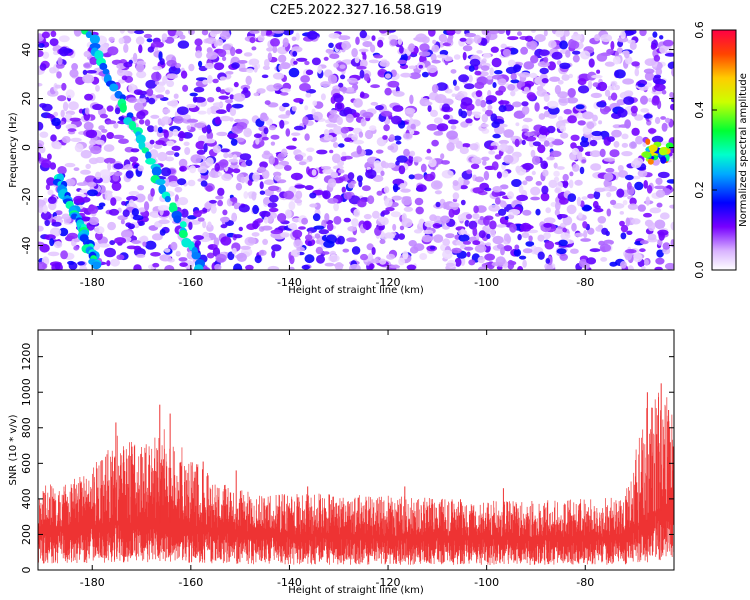 This screenshot has width=750, height=600. Describe the element at coordinates (356, 10) in the screenshot. I see `figure-title: C2E5.2022.327.16.58.G19` at that location.